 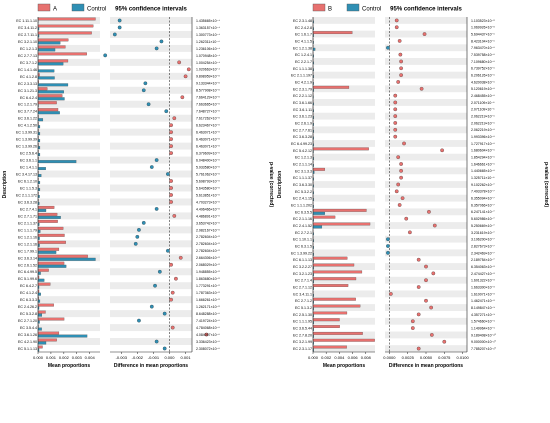 I want to click on category-label: EC 3.2.1.99, so click(x=302, y=342).